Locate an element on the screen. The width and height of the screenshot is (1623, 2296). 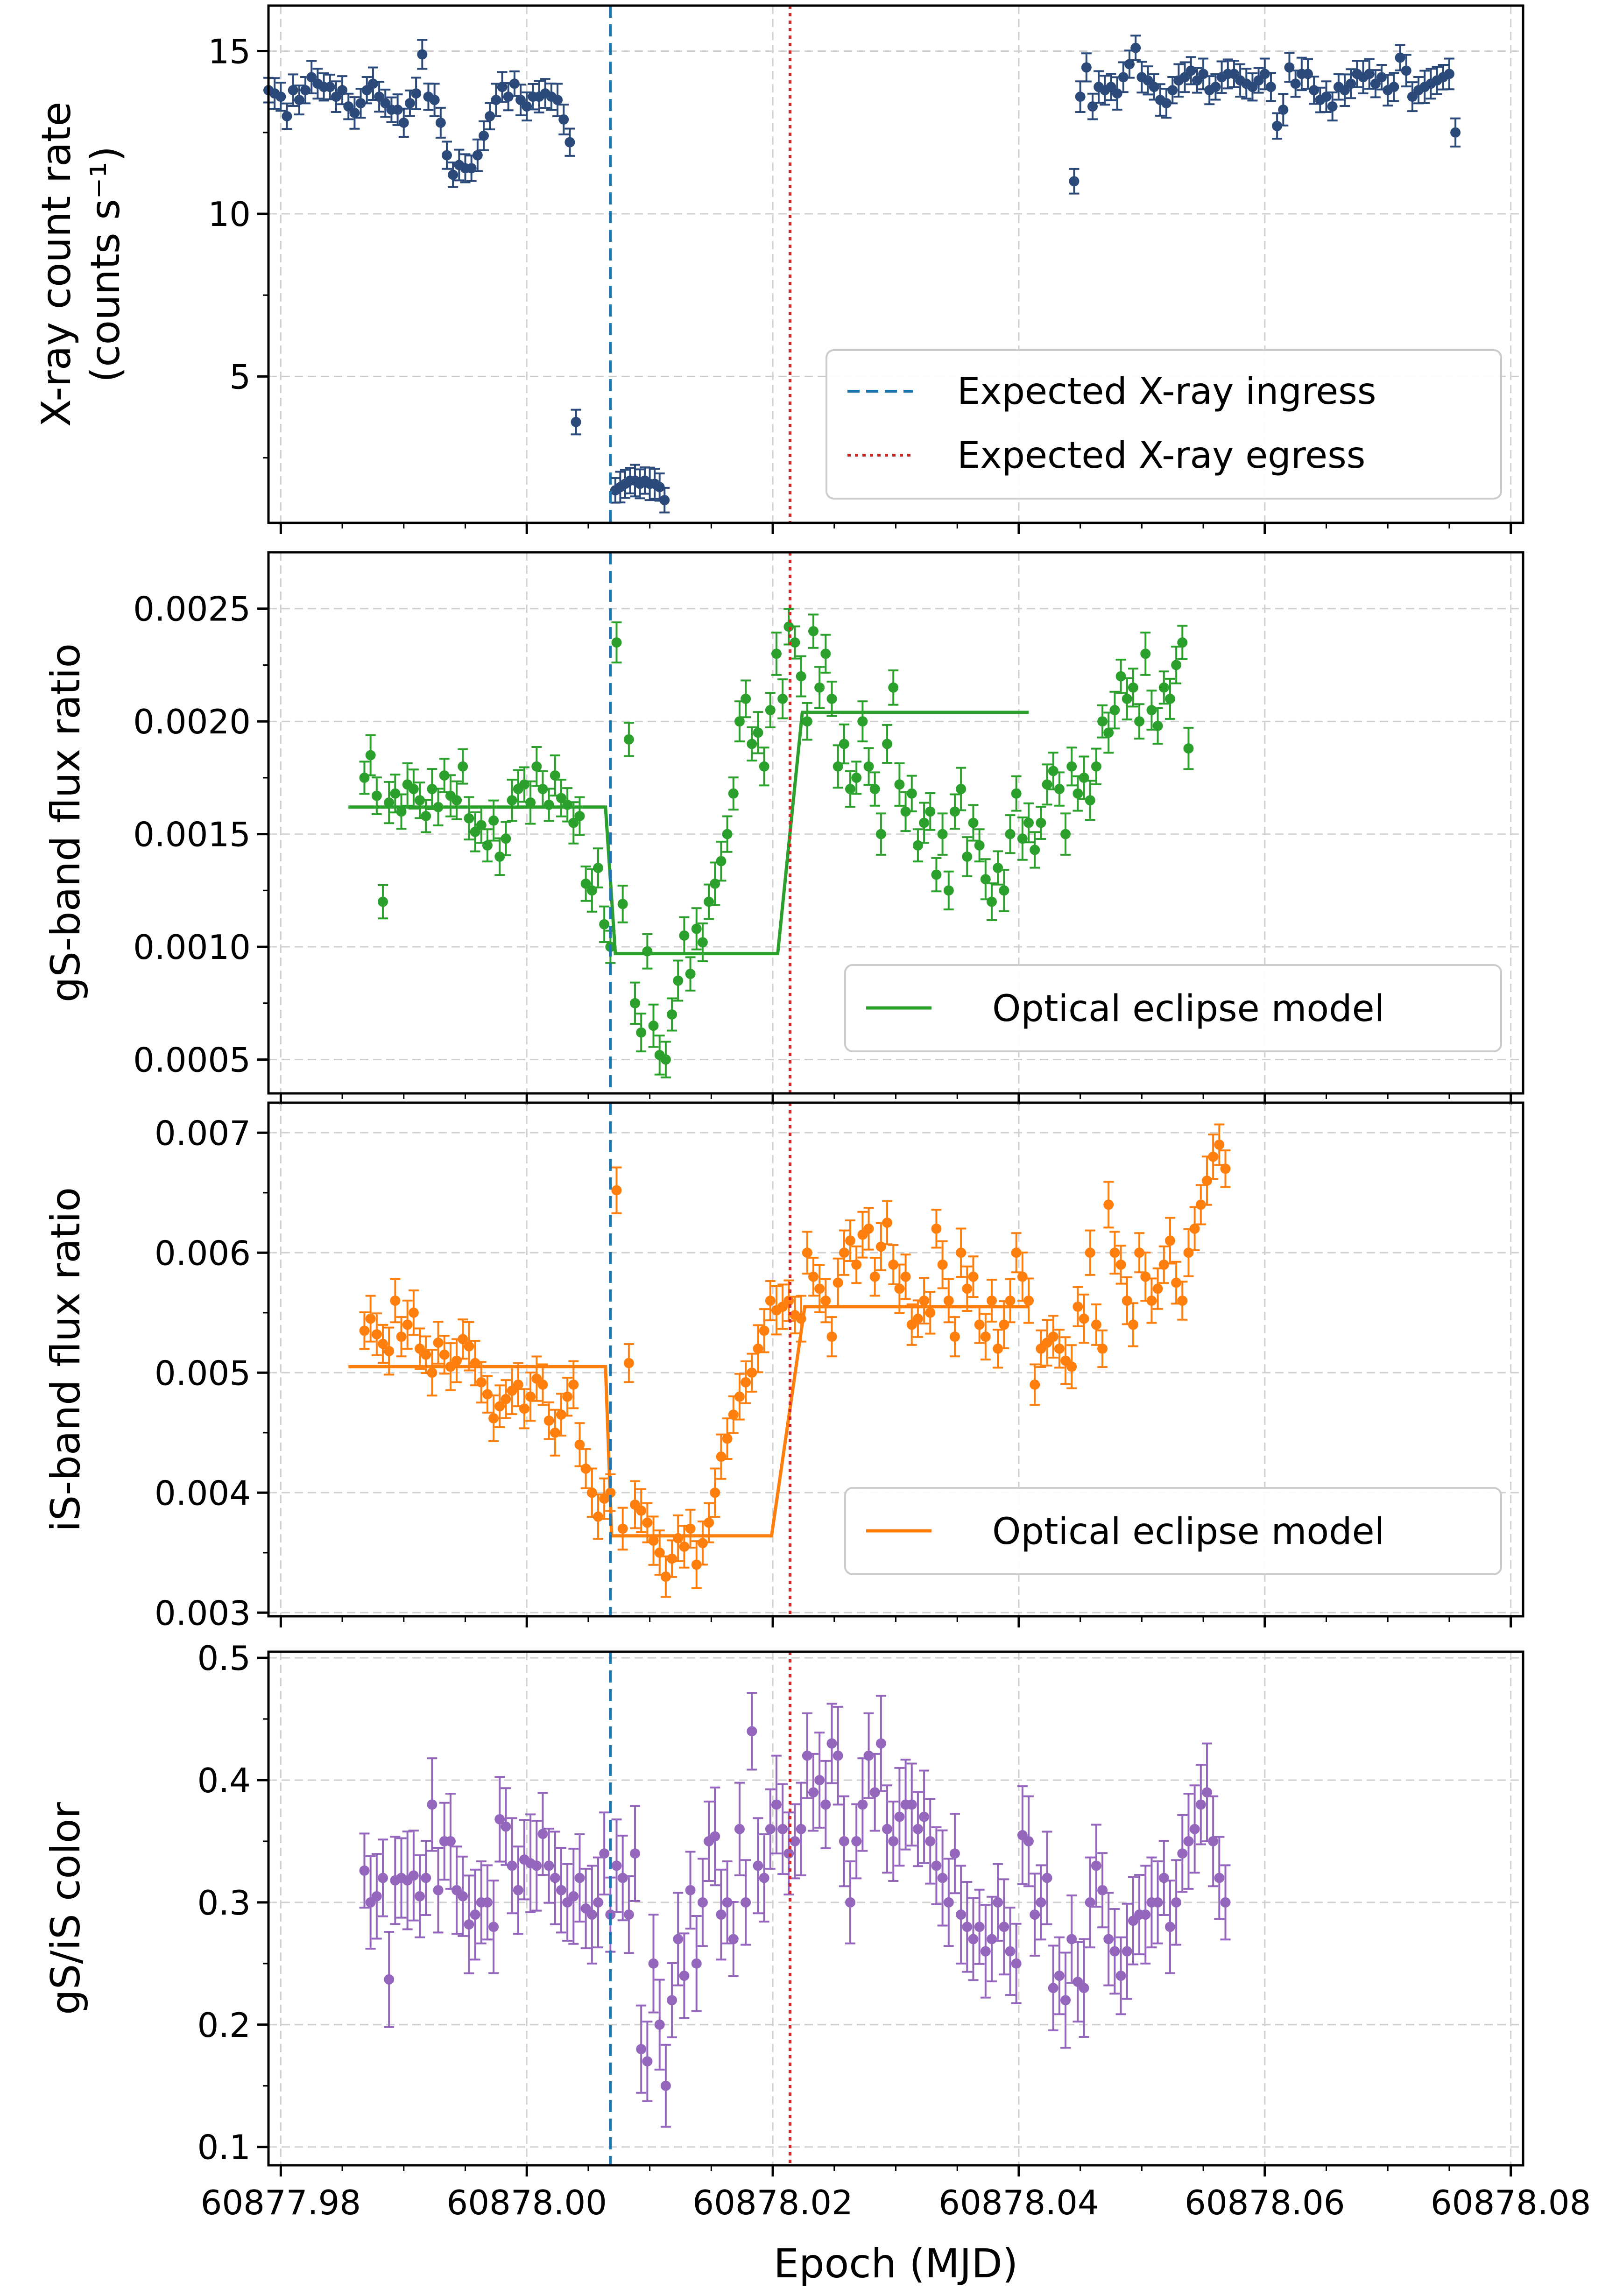
y-tick-label: 0.3 is located at coordinates (224, 1903).